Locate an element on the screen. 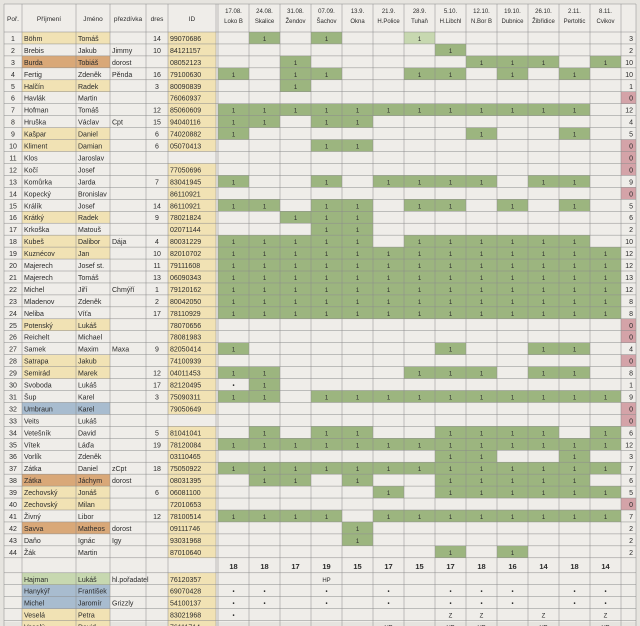 This screenshot has width=640, height=626. table-row: 44 Žák Martin 87010640 1 1 2 is located at coordinates (321, 551).